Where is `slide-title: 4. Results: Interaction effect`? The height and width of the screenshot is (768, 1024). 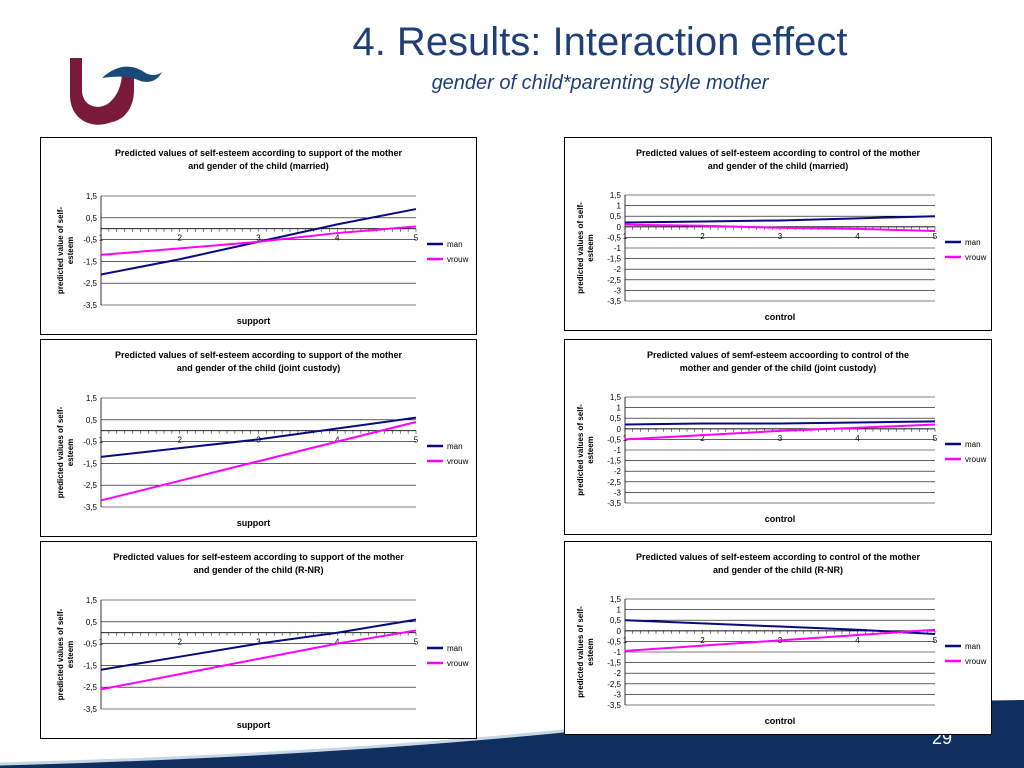
slide-title: 4. Results: Interaction effect is located at coordinates (600, 42).